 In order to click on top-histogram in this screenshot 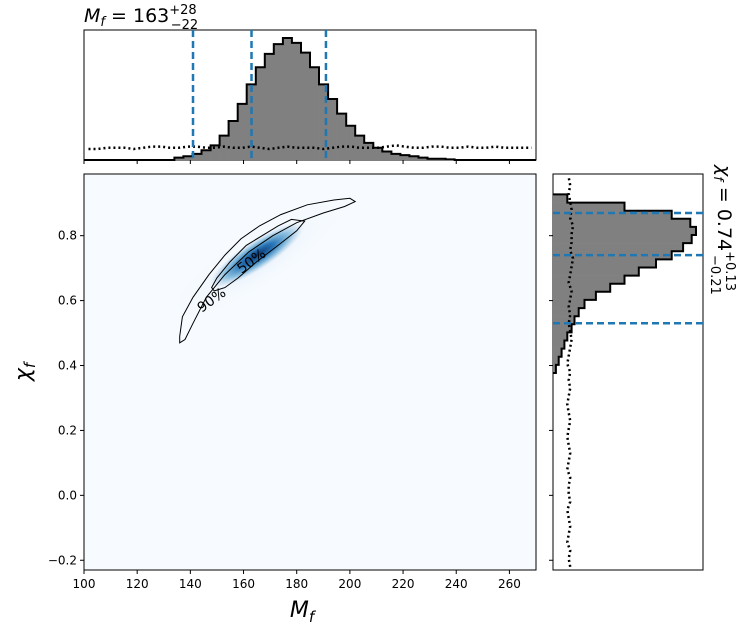, I will do `click(310, 95)`.